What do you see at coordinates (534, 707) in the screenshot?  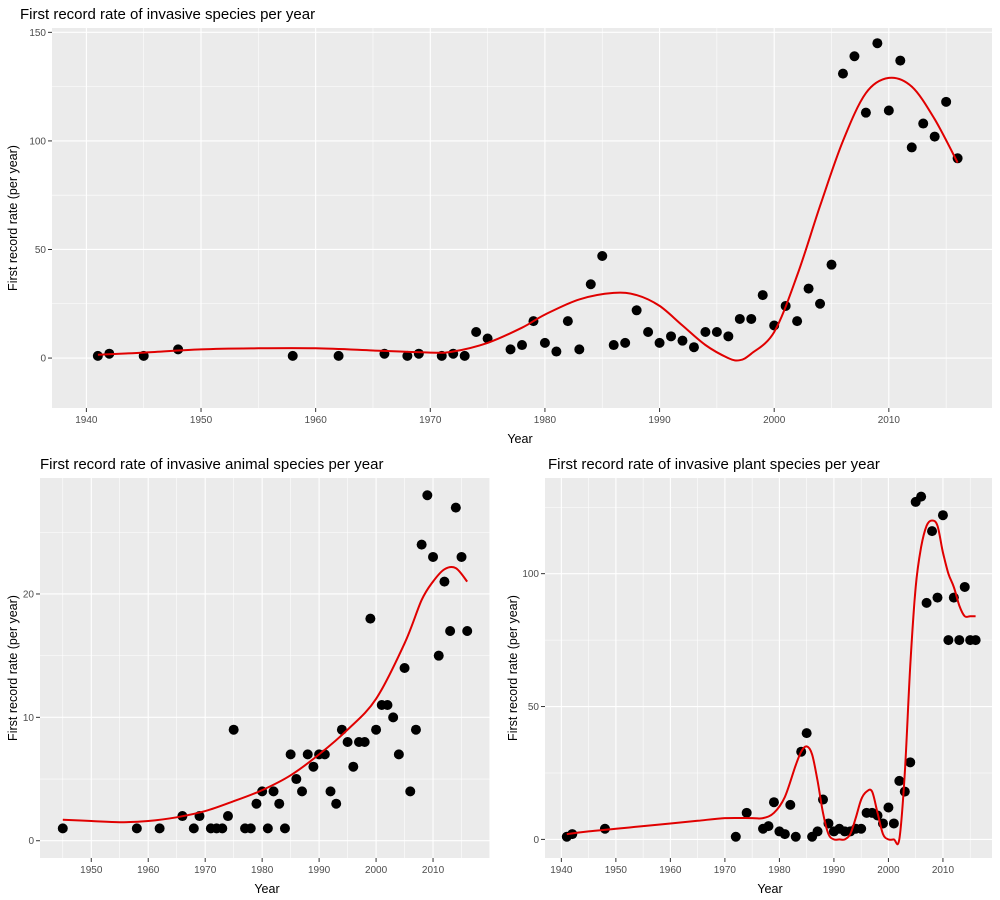 I see `y-tick-label: 50` at bounding box center [534, 707].